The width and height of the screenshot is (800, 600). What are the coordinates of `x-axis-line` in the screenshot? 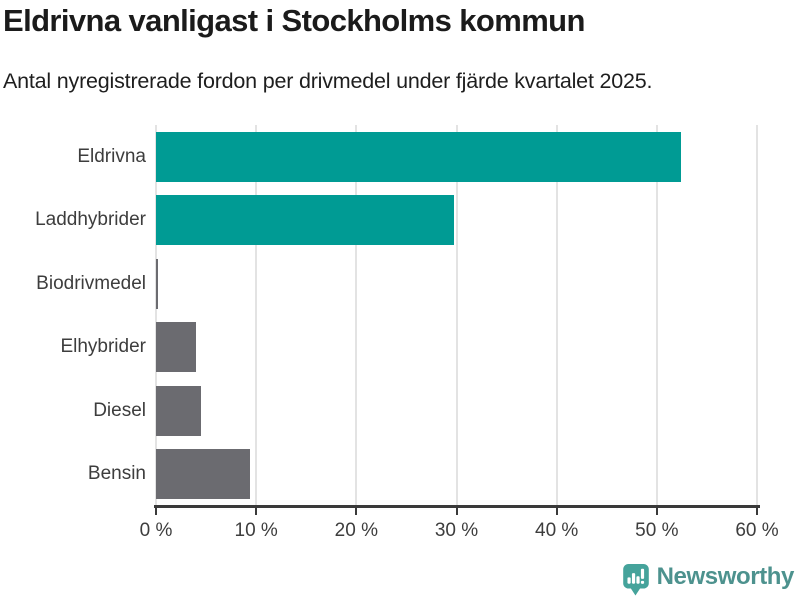 It's located at (457, 506).